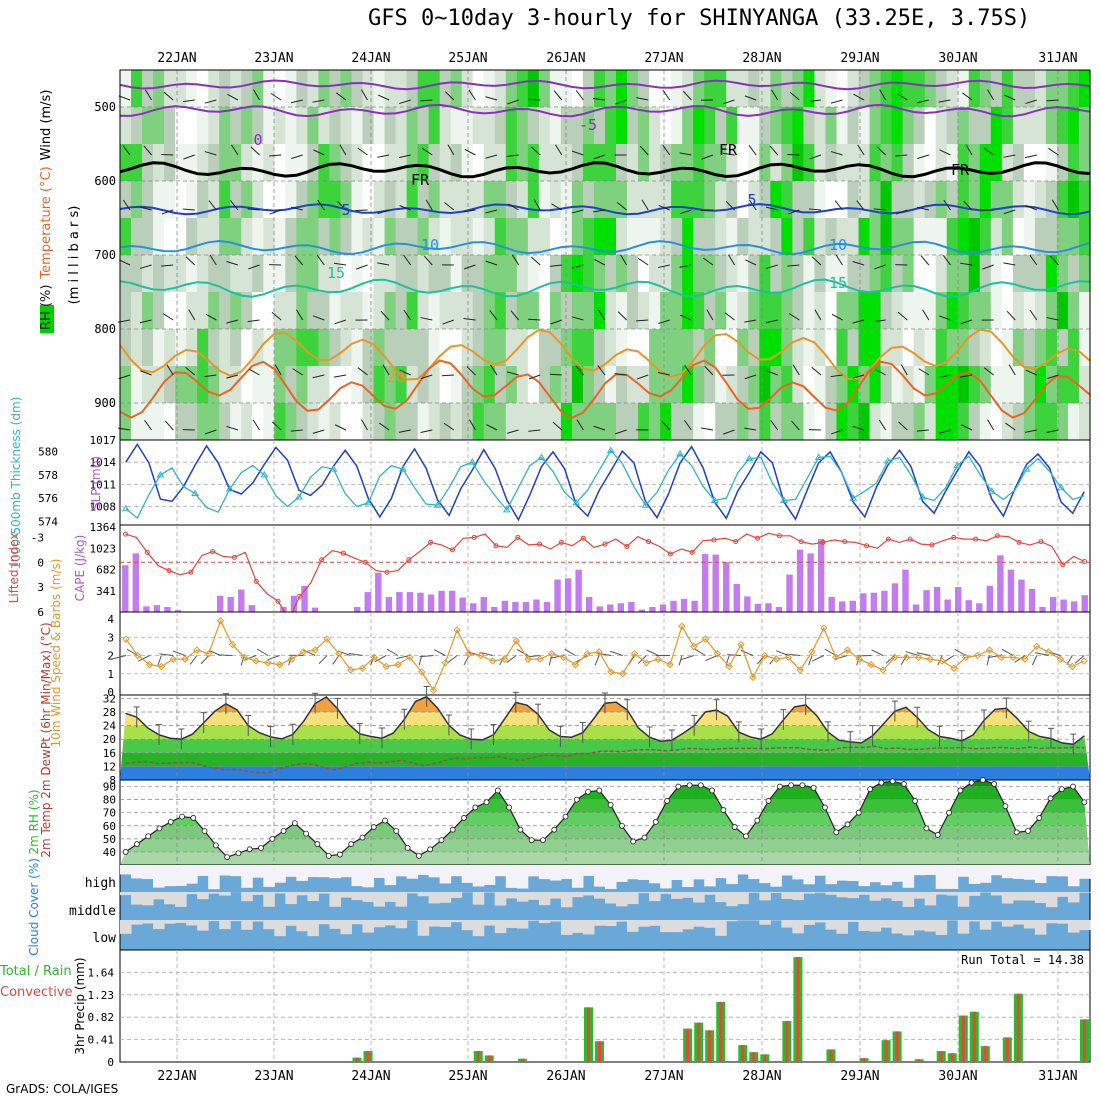 The height and width of the screenshot is (1104, 1100). I want to click on rh-tick-label: 50, so click(109, 839).